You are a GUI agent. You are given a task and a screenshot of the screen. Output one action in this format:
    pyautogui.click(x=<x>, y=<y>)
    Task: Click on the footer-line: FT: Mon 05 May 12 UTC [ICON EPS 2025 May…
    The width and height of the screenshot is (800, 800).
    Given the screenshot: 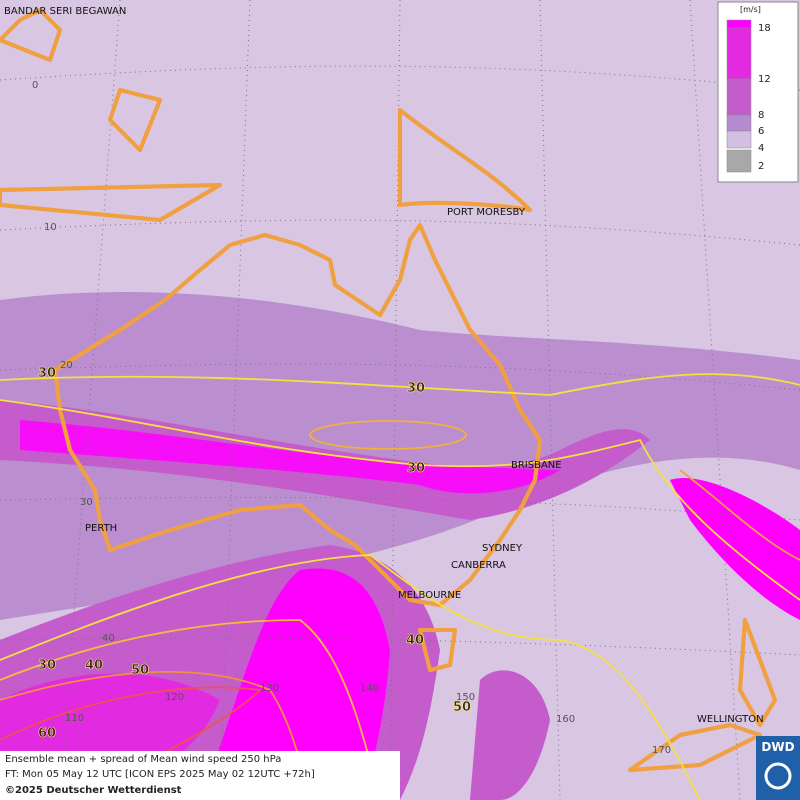 What is the action you would take?
    pyautogui.click(x=160, y=774)
    